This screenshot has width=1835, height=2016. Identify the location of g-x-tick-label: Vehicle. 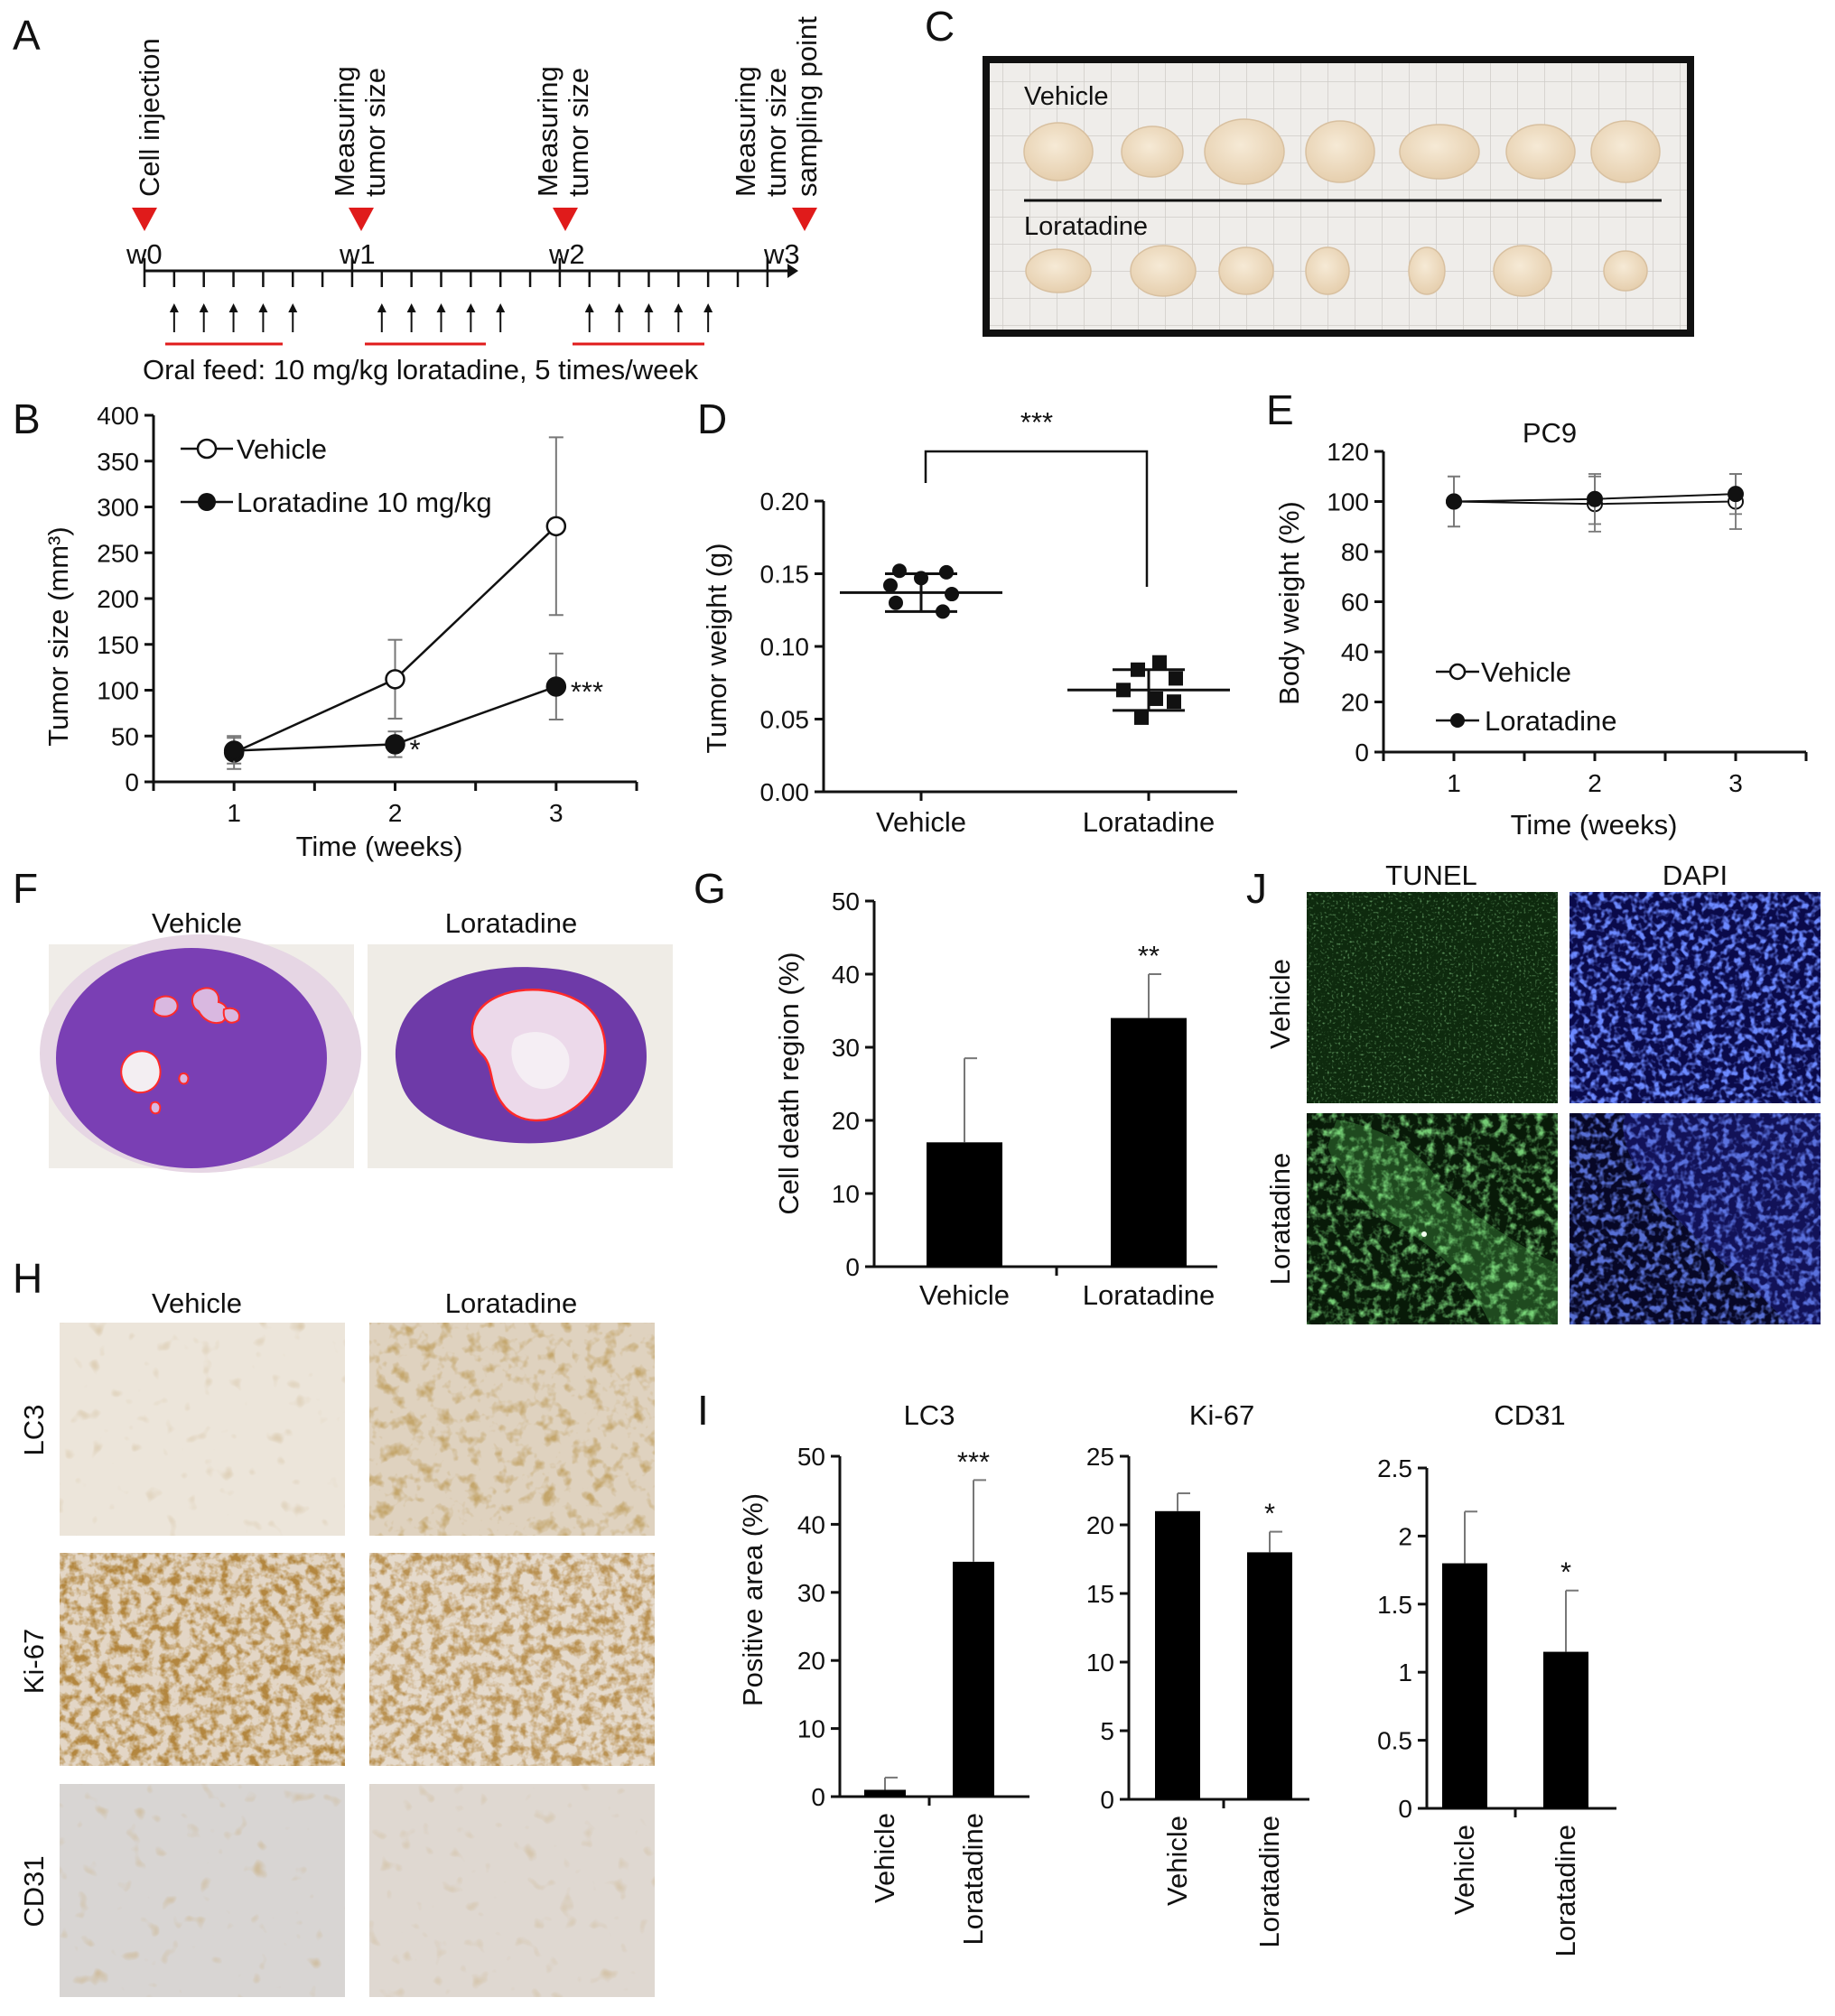
(964, 1295).